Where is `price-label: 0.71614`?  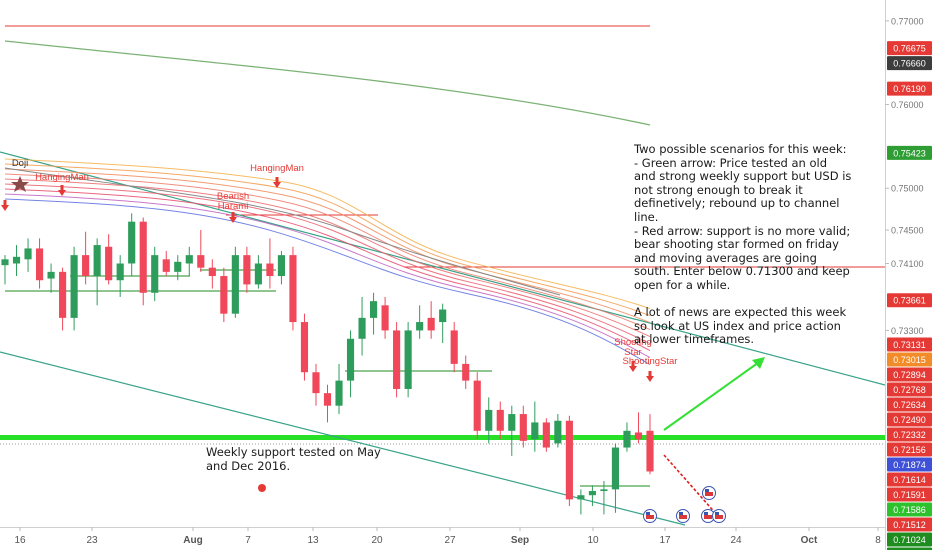 price-label: 0.71614 is located at coordinates (909, 480).